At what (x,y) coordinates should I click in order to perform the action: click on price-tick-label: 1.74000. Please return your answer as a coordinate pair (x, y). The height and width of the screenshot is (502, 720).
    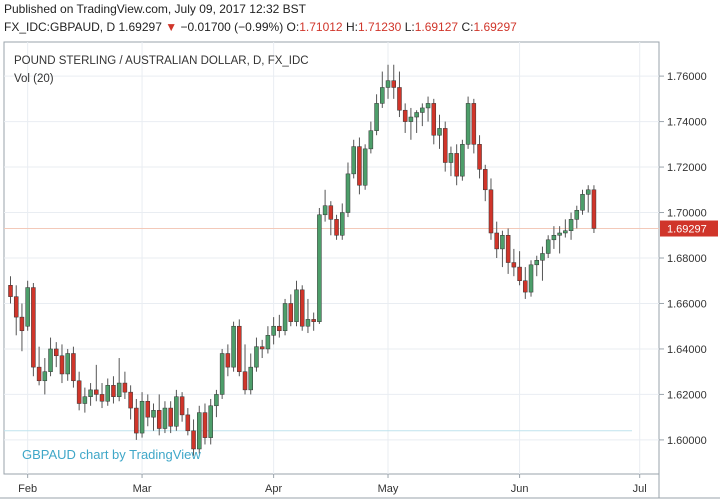
    Looking at the image, I should click on (687, 123).